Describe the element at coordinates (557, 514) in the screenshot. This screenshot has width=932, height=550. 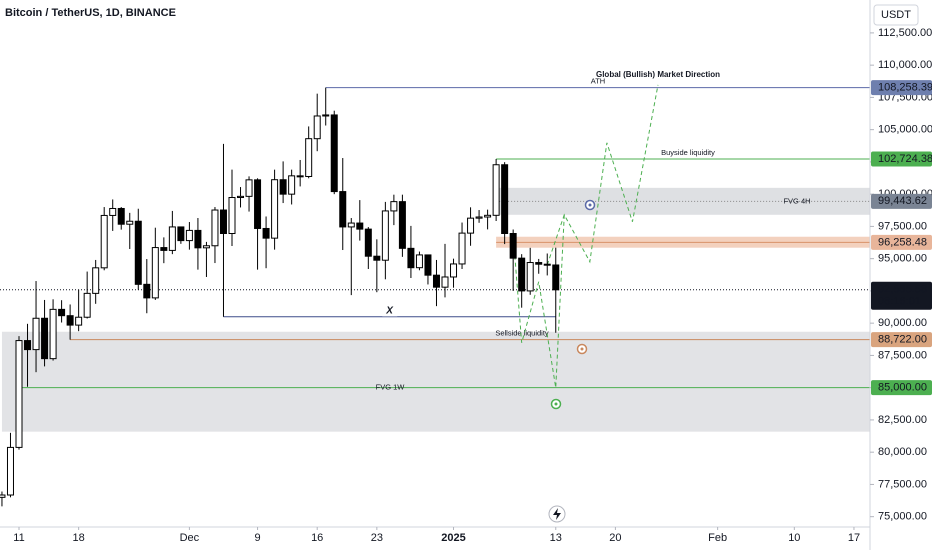
I see `lightning-icon` at that location.